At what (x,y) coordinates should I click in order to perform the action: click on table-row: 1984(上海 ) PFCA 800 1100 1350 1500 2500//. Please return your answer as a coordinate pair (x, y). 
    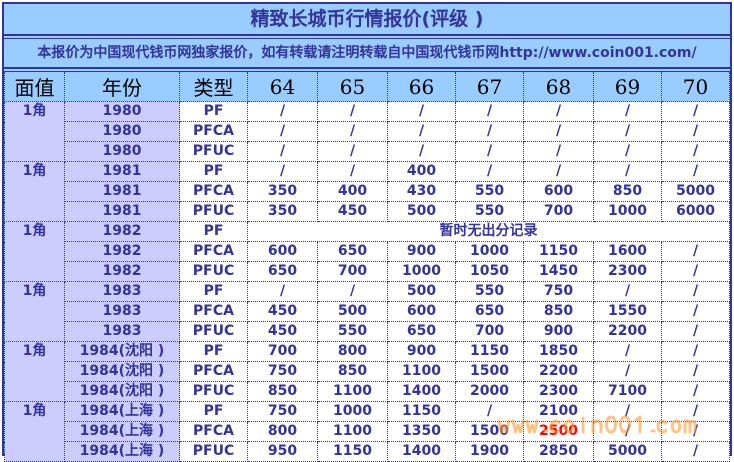
    Looking at the image, I should click on (367, 431).